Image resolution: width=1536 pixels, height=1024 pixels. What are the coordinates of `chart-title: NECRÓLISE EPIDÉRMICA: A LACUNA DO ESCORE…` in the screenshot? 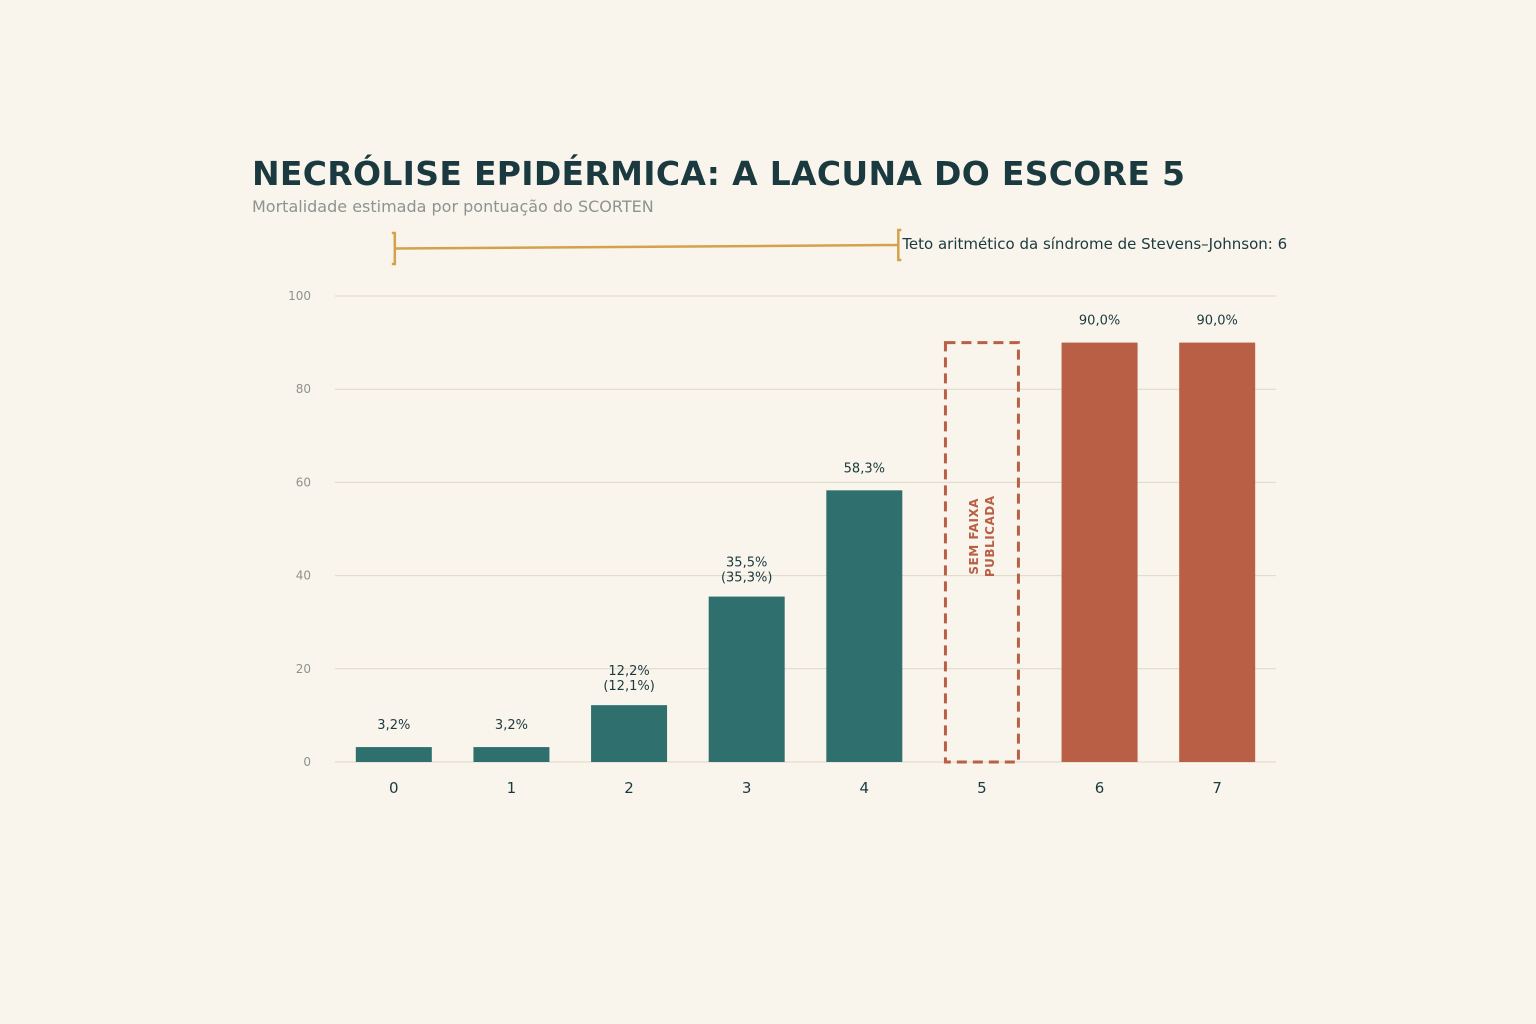 It's located at (719, 173).